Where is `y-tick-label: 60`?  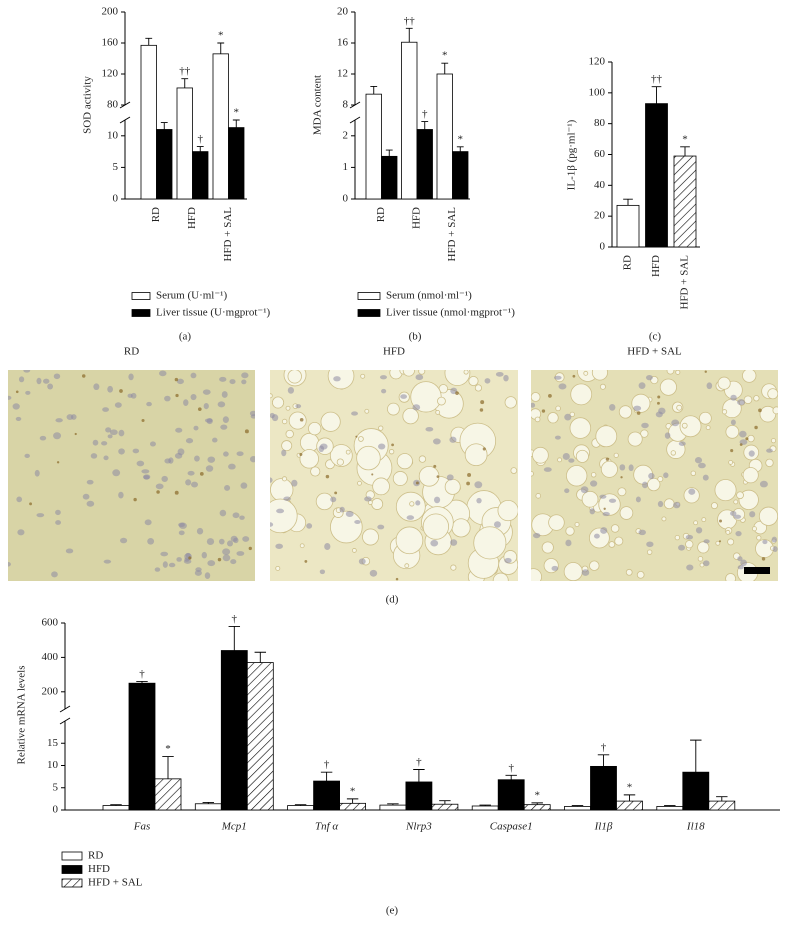 y-tick-label: 60 is located at coordinates (600, 154).